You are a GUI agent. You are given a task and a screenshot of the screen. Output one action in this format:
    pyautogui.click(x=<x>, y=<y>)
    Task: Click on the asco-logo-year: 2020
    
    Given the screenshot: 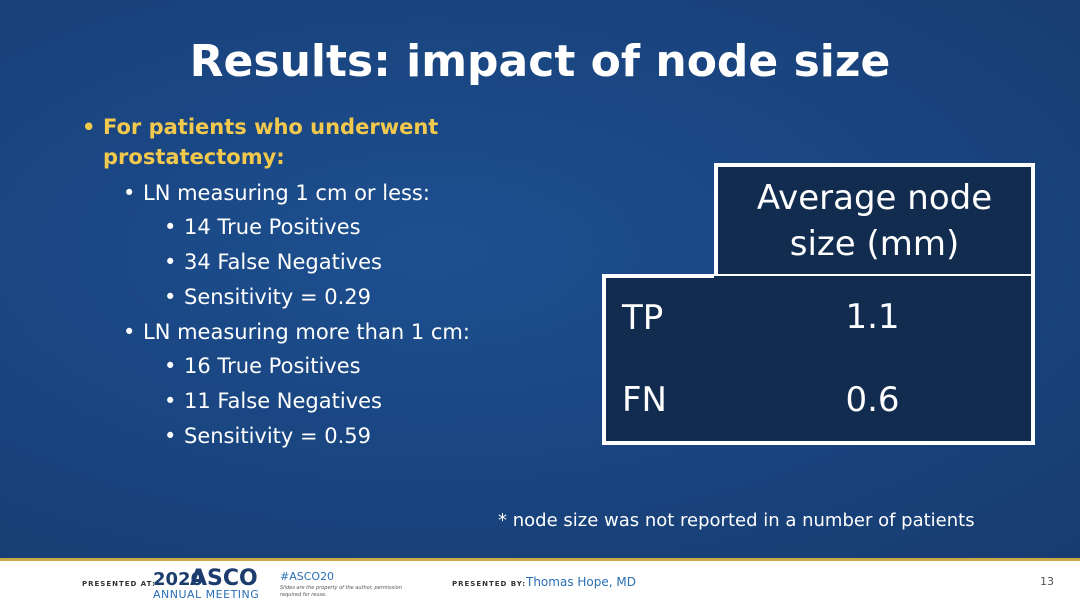 What is the action you would take?
    pyautogui.click(x=178, y=579)
    